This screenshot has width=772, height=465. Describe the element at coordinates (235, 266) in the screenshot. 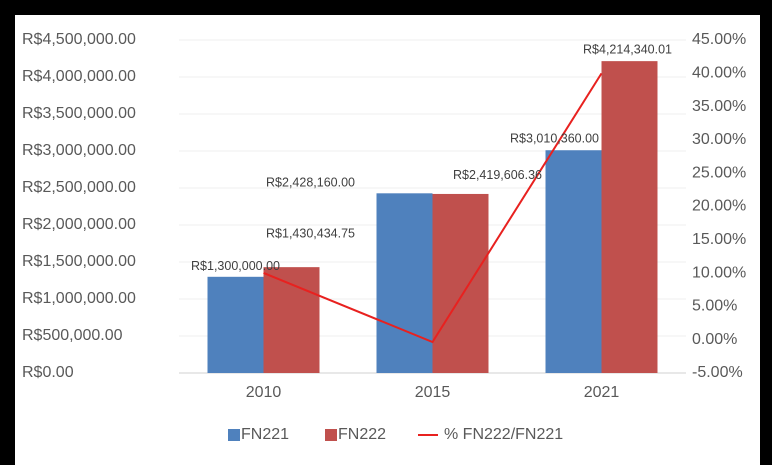

I see `data-label: R$1,300,000.00` at that location.